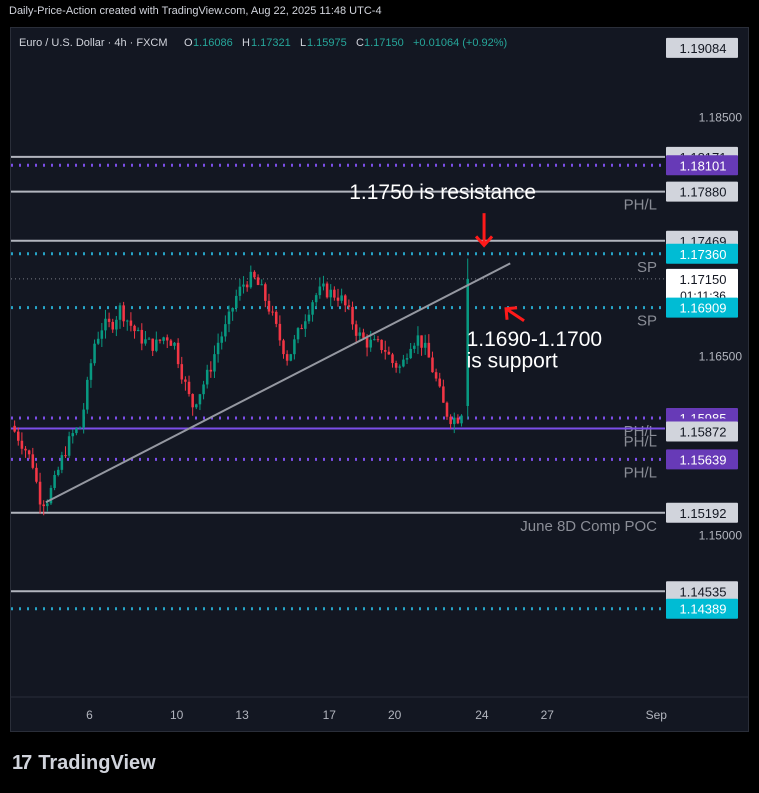 The width and height of the screenshot is (759, 793). Describe the element at coordinates (511, 313) in the screenshot. I see `support-arrow-head` at that location.